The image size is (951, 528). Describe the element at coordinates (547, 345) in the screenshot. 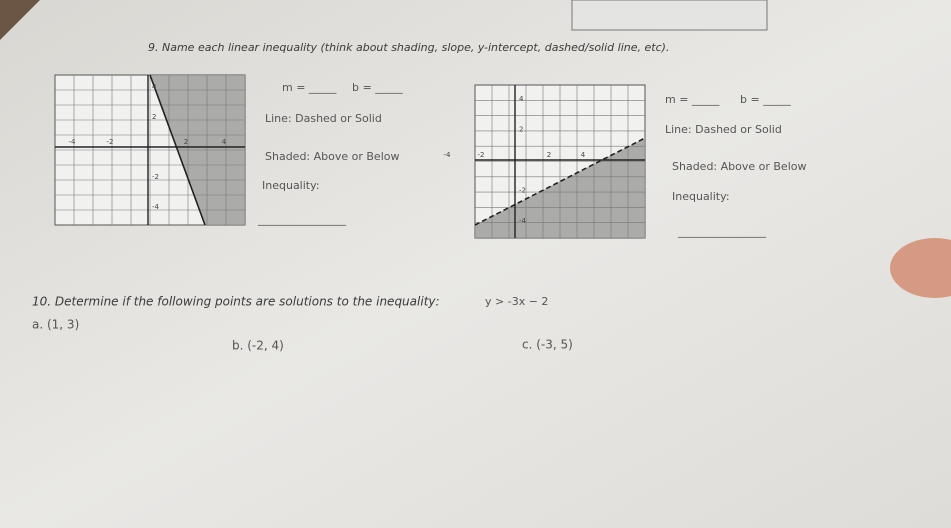

I see `point-c: c. (-3, 5)` at that location.